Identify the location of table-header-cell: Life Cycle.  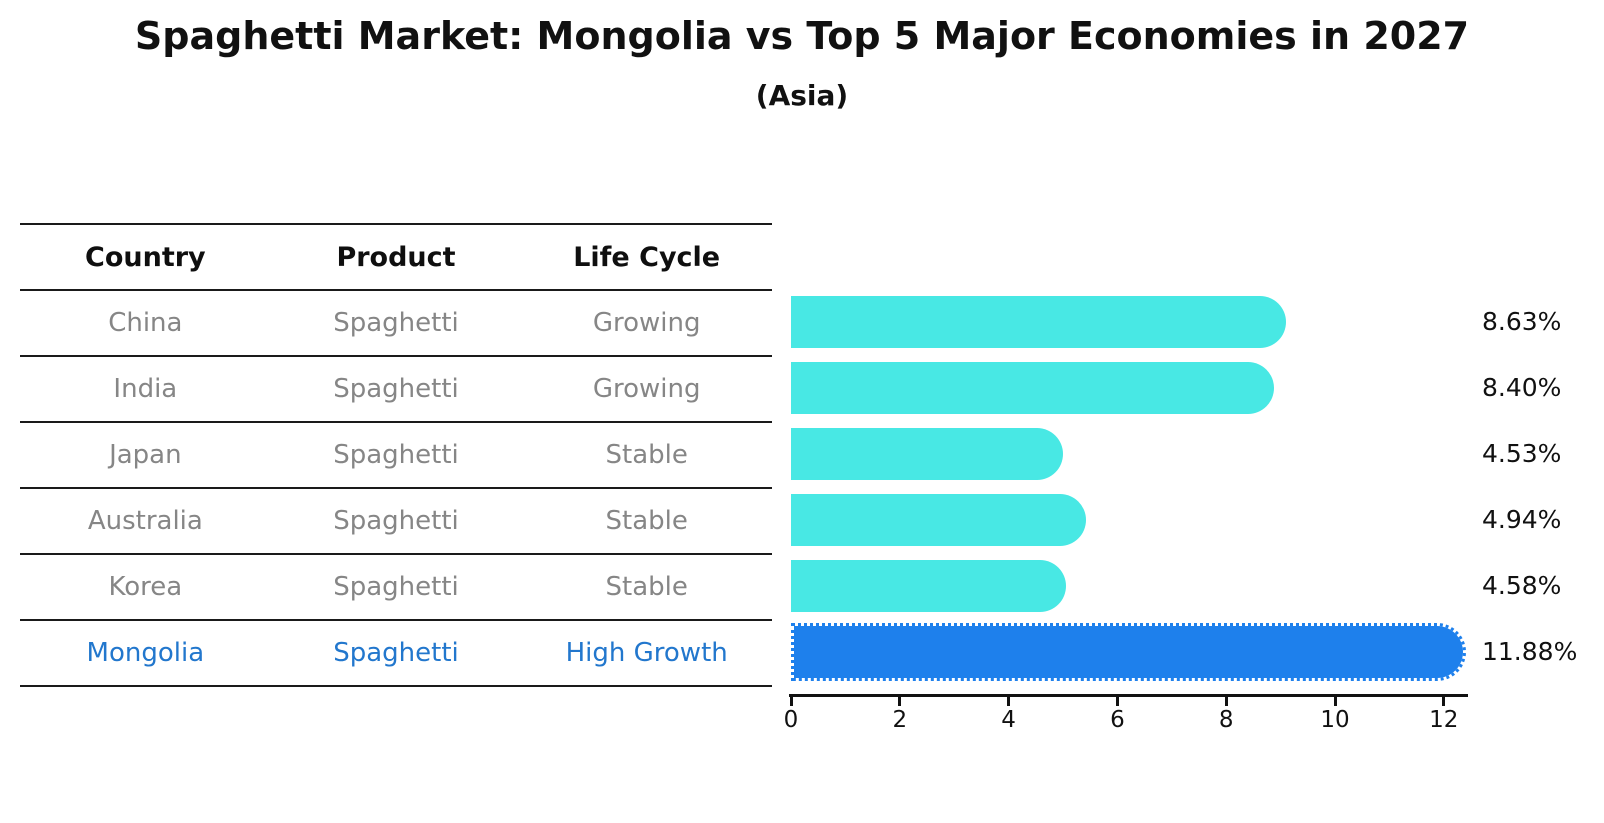
(647, 257).